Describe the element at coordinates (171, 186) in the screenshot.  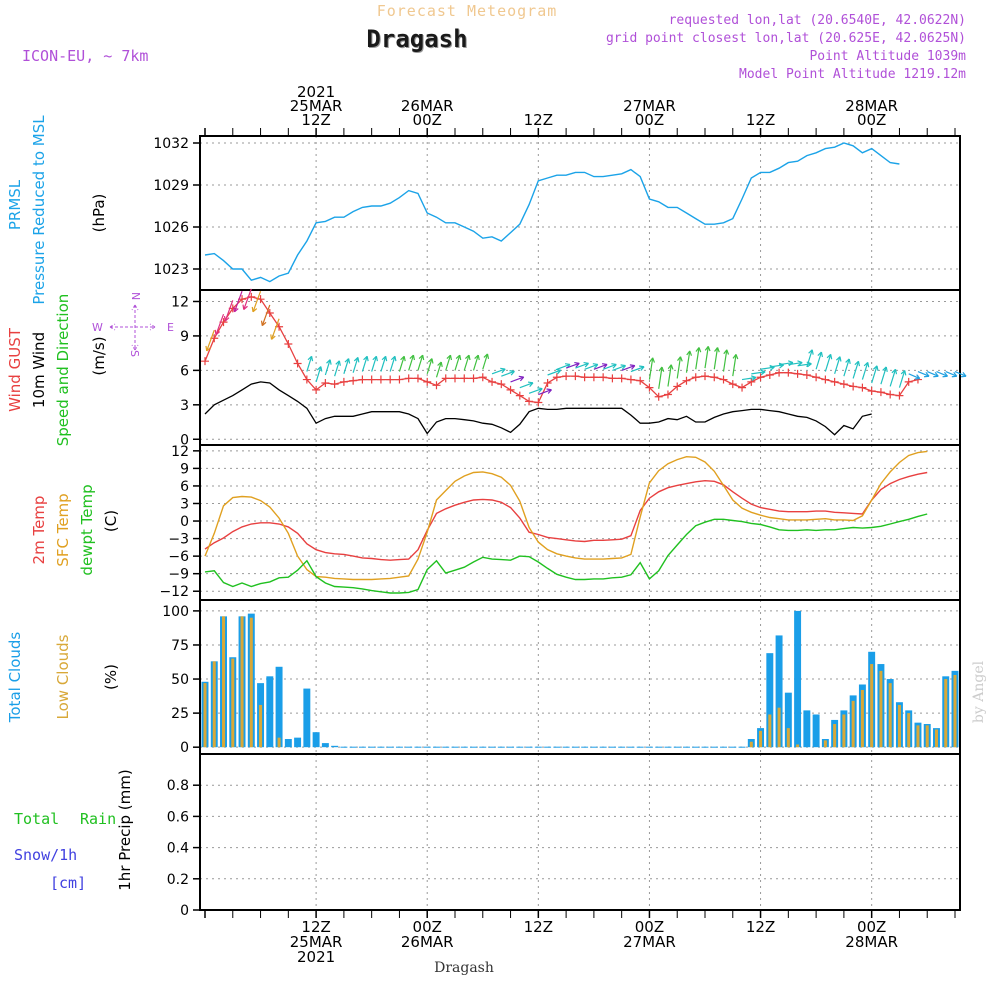
I see `y-tick-label: 1029` at that location.